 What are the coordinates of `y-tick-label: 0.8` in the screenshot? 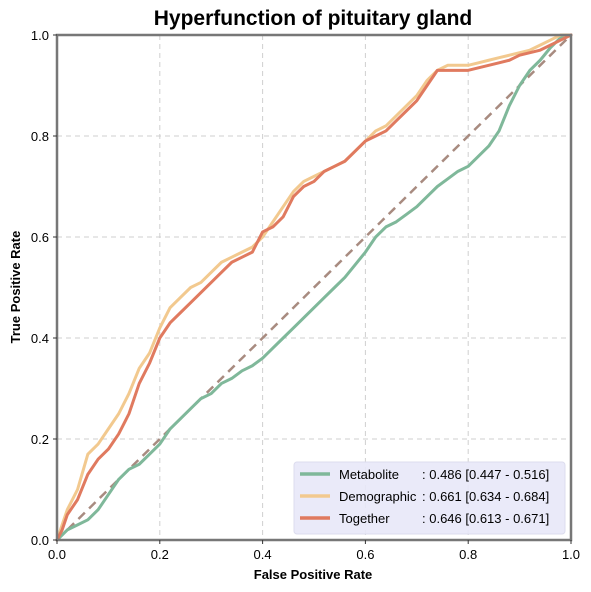 It's located at (40, 136).